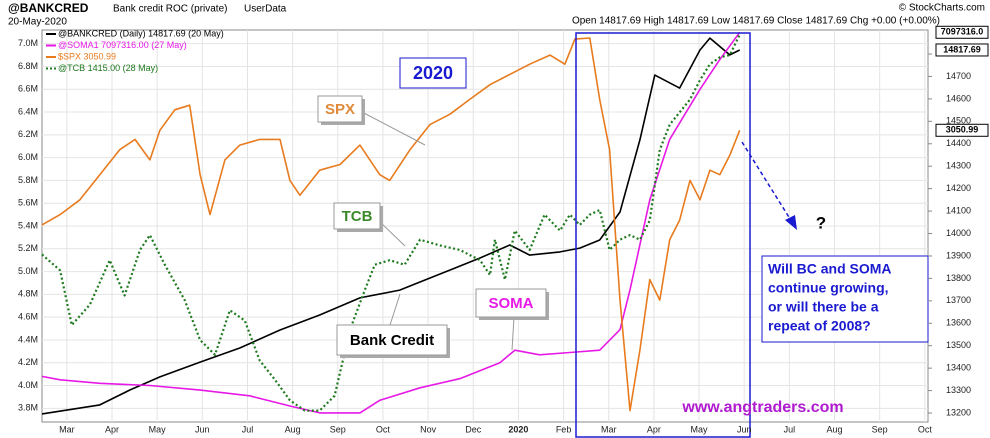 The height and width of the screenshot is (438, 990). What do you see at coordinates (958, 345) in the screenshot?
I see `y2-tick-label: 13500` at bounding box center [958, 345].